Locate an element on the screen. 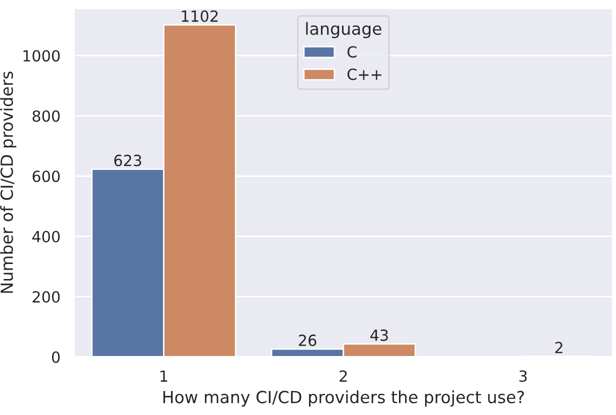 The image size is (616, 415). y-tick-label: 800 is located at coordinates (46, 116).